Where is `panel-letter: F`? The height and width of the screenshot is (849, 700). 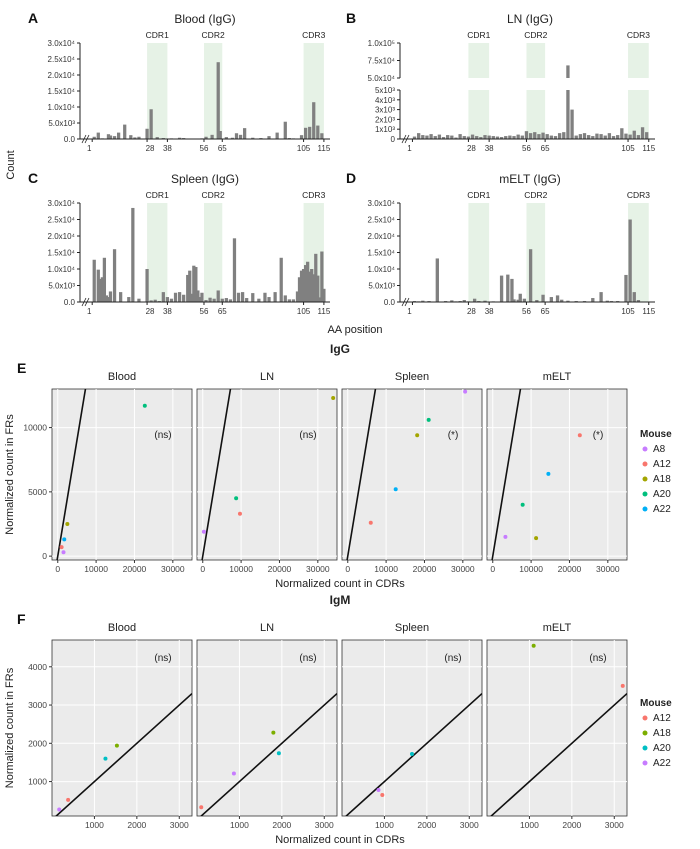
panel-letter: F is located at coordinates (21, 619).